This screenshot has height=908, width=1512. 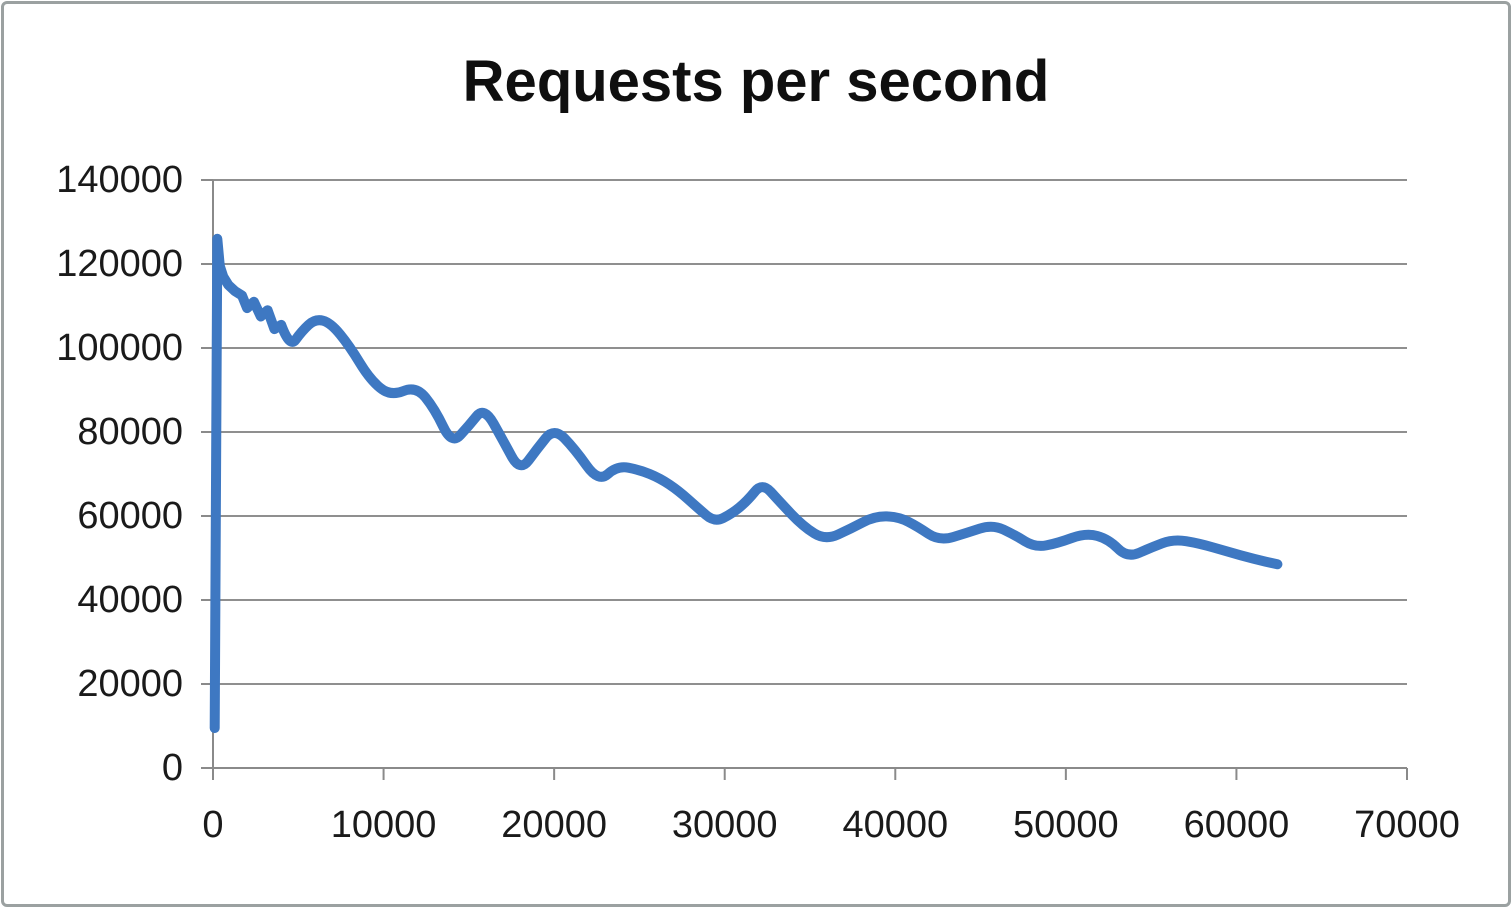 I want to click on y-tick-label: 80000, so click(x=130, y=432).